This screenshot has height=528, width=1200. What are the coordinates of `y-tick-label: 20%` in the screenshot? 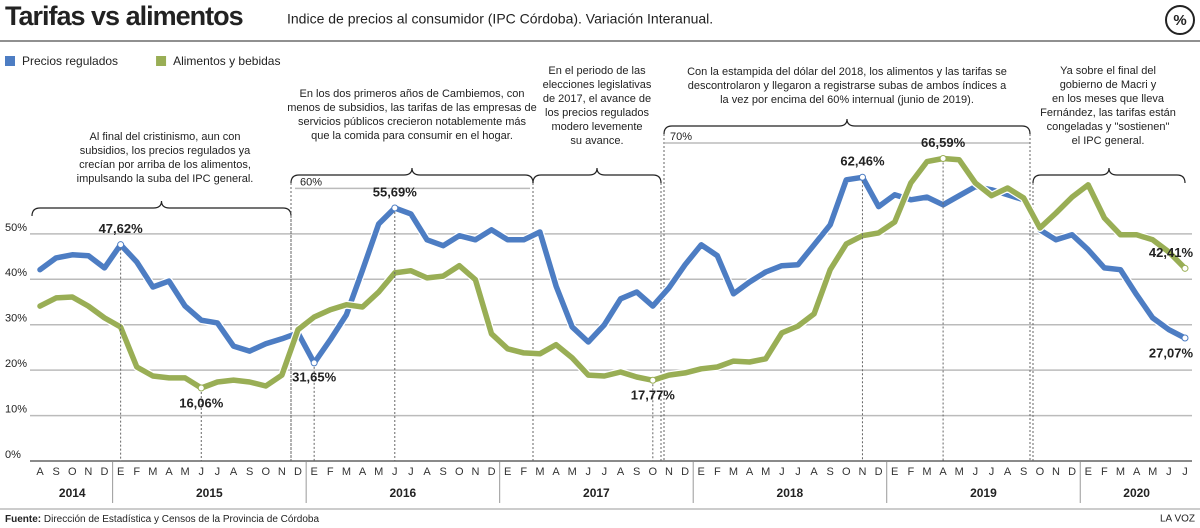 It's located at (16, 364).